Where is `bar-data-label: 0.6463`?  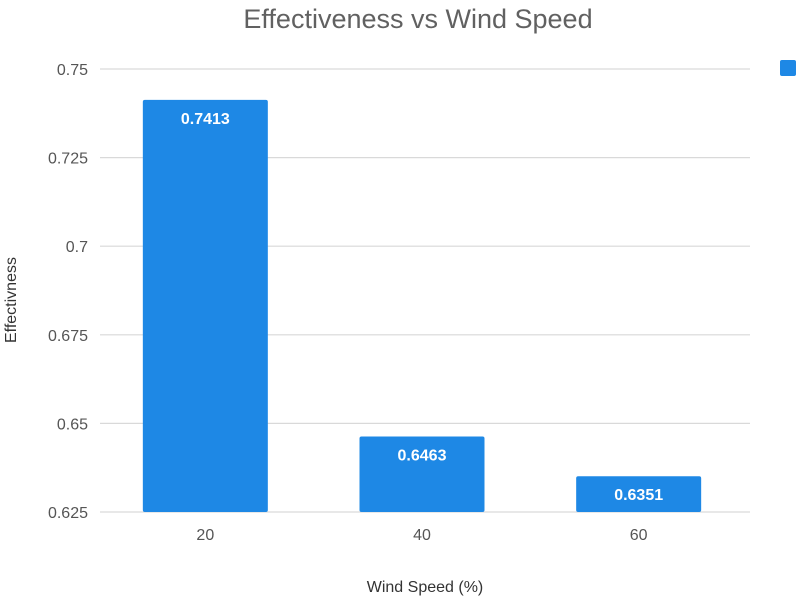
bar-data-label: 0.6463 is located at coordinates (422, 456).